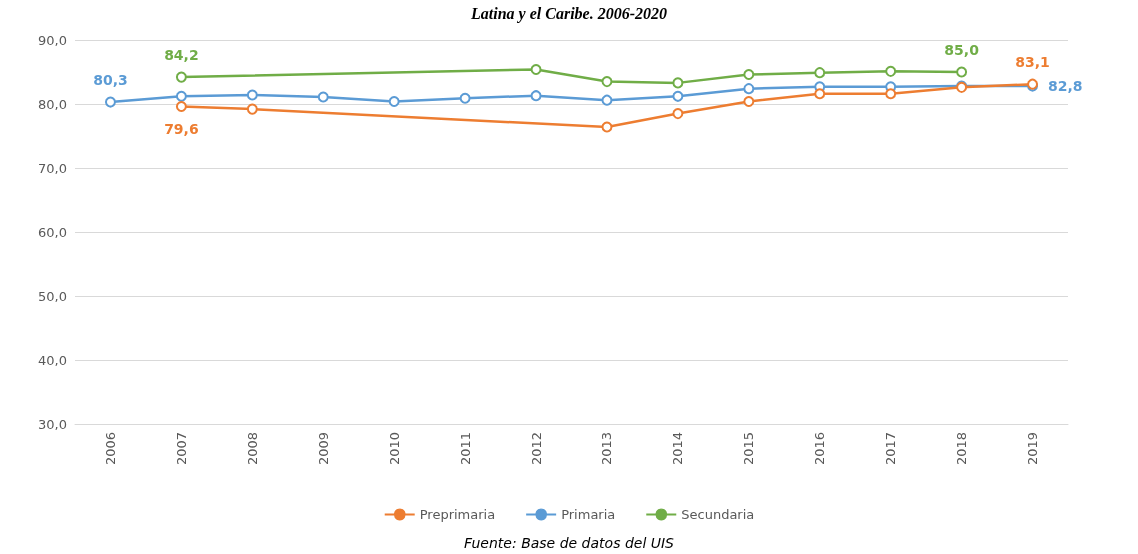 The height and width of the screenshot is (554, 1138). Describe the element at coordinates (1065, 86) in the screenshot. I see `data-label: 82,8` at that location.